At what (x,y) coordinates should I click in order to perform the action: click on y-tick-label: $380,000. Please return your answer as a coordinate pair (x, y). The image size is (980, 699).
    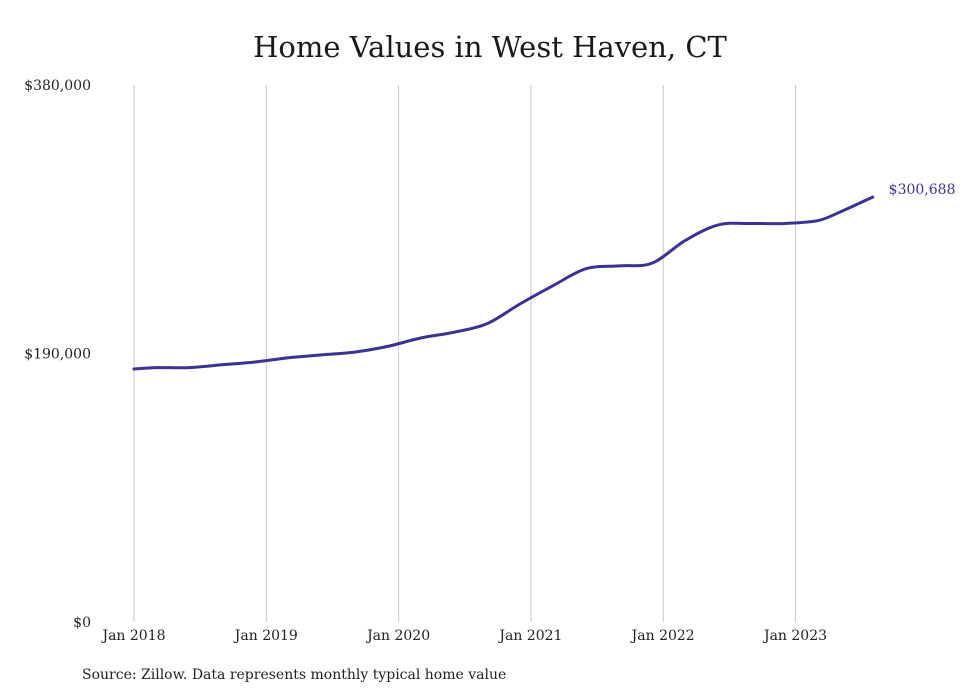
    Looking at the image, I should click on (57, 86).